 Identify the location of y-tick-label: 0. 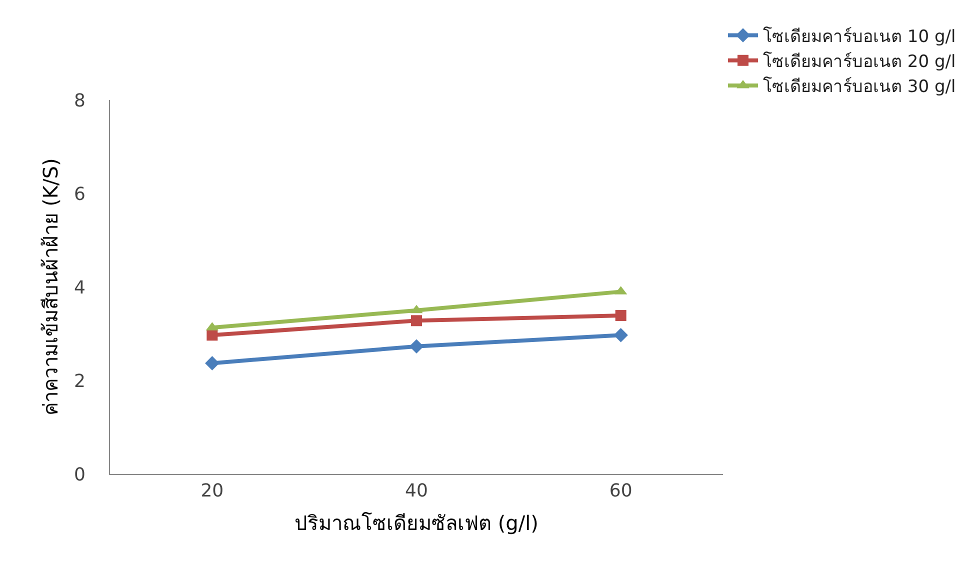
(80, 475).